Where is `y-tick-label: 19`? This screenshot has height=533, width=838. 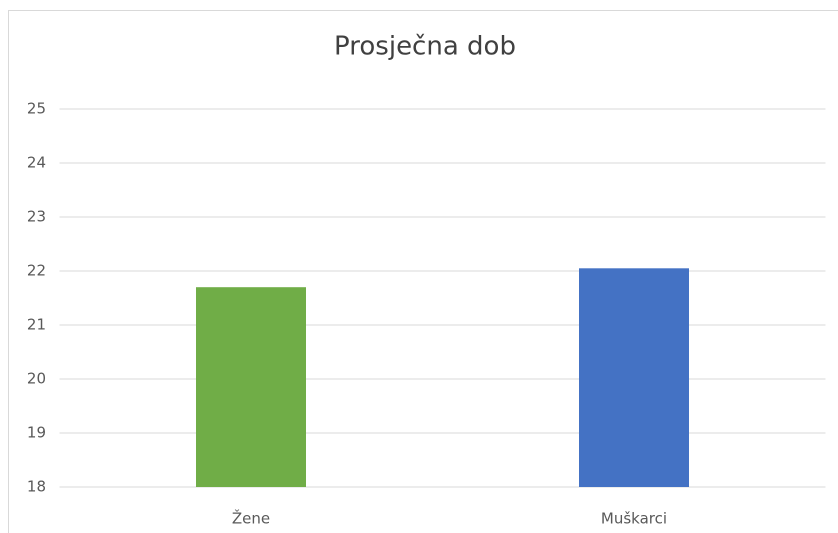
y-tick-label: 19 is located at coordinates (36, 433).